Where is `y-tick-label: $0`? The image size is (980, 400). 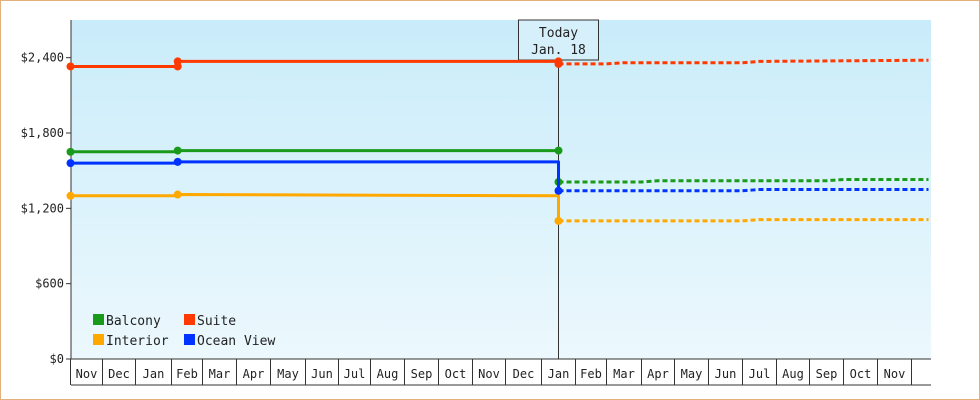 y-tick-label: $0 is located at coordinates (57, 359).